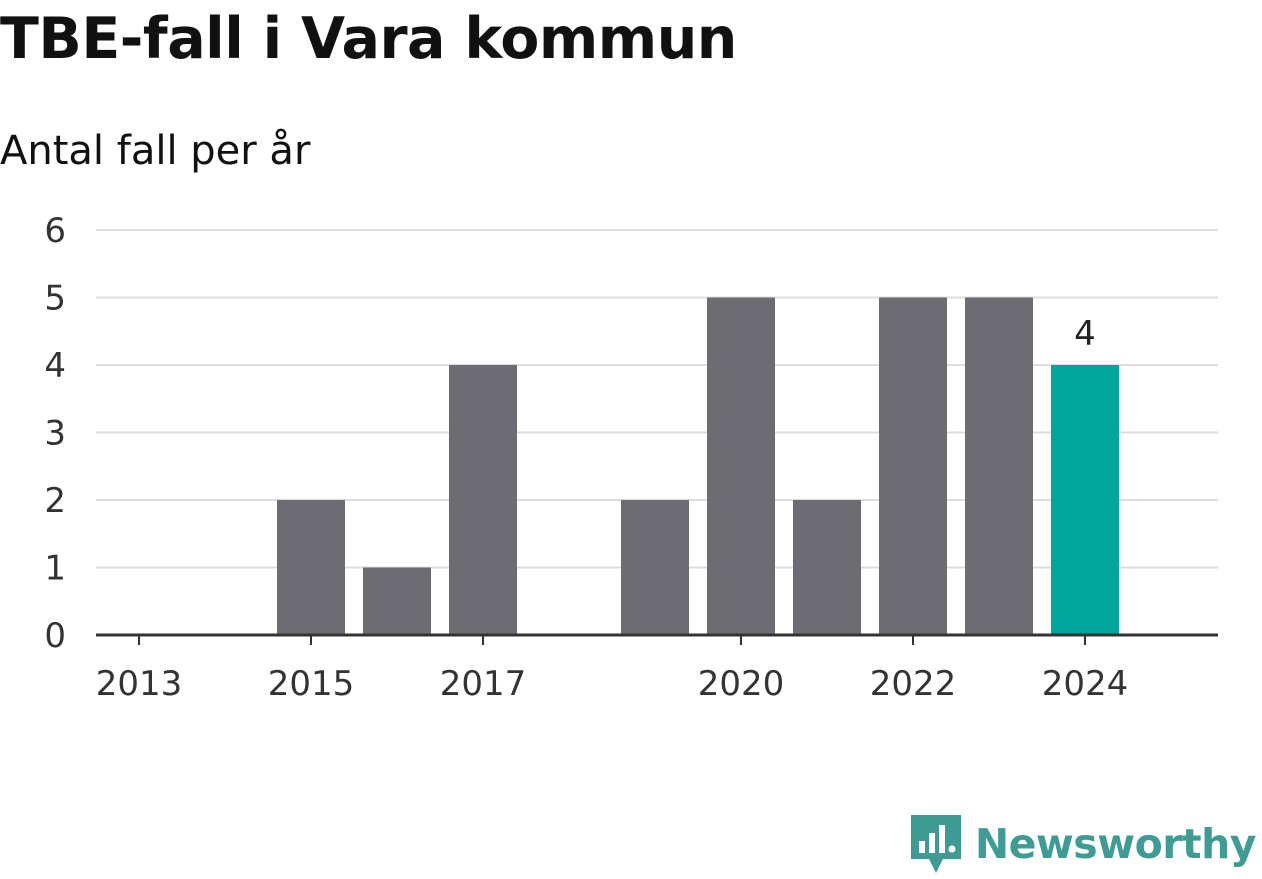 The width and height of the screenshot is (1262, 879). Describe the element at coordinates (913, 684) in the screenshot. I see `x-tick-label: 2022` at that location.